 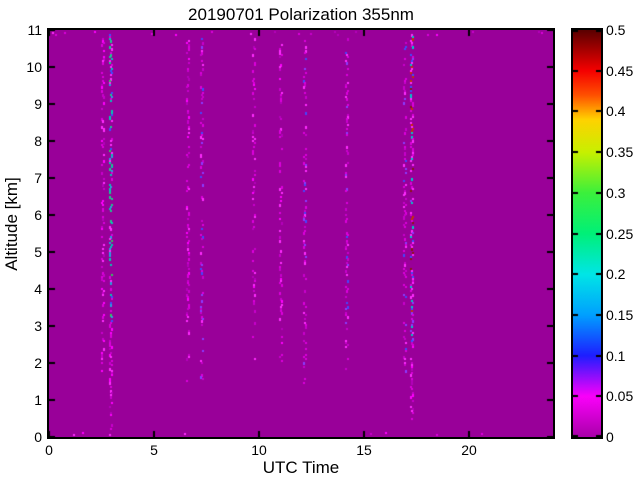 I want to click on chart-title: 20190701 Polarization 355nm, so click(x=301, y=14).